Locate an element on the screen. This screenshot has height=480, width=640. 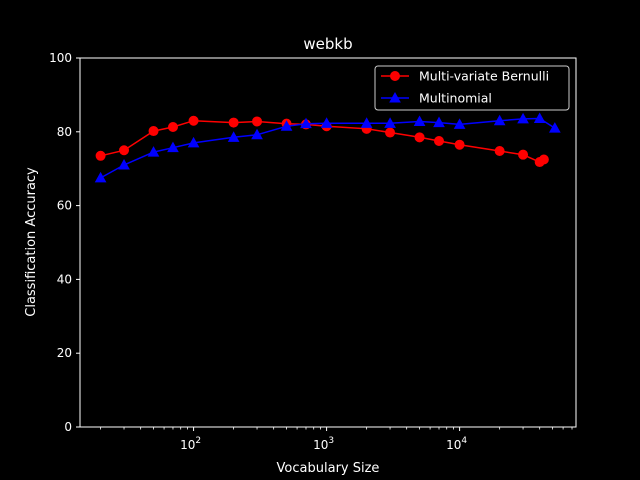
legend-label: Multi-variate Bernulli is located at coordinates (484, 76).